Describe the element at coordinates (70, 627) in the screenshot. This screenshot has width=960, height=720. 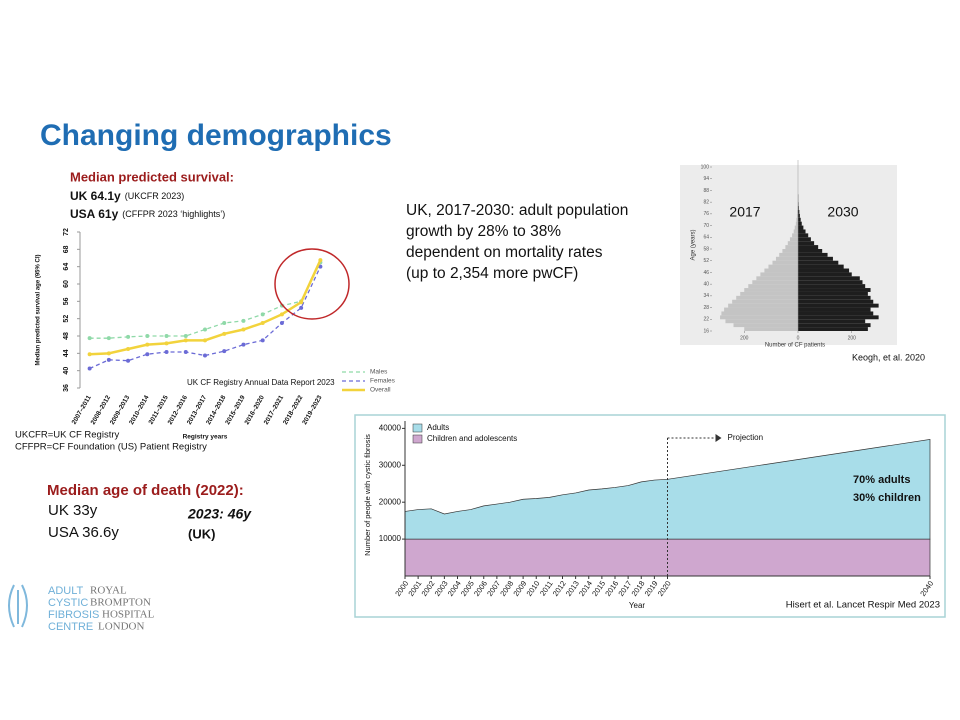
I see `logo-word: CENTRE` at that location.